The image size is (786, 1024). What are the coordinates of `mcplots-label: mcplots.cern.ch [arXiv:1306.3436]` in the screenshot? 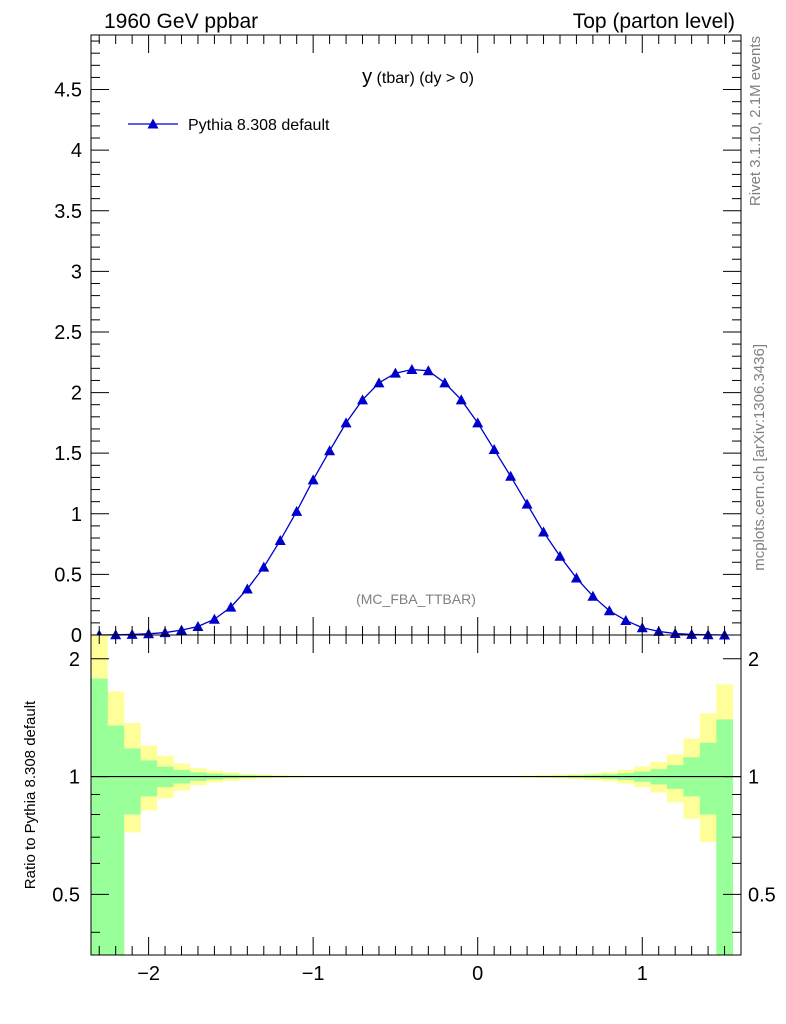 It's located at (759, 457).